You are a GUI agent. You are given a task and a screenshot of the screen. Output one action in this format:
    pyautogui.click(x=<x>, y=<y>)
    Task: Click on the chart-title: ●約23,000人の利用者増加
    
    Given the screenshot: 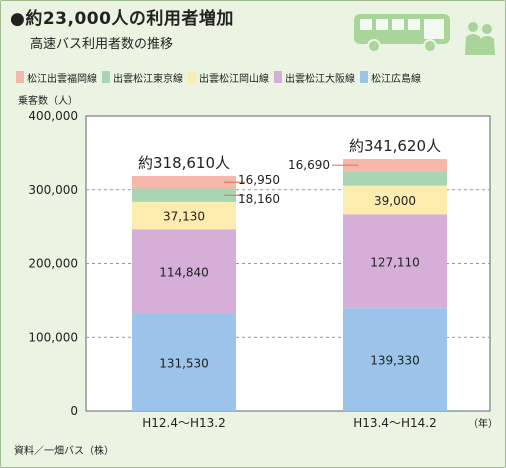 What is the action you would take?
    pyautogui.click(x=122, y=19)
    